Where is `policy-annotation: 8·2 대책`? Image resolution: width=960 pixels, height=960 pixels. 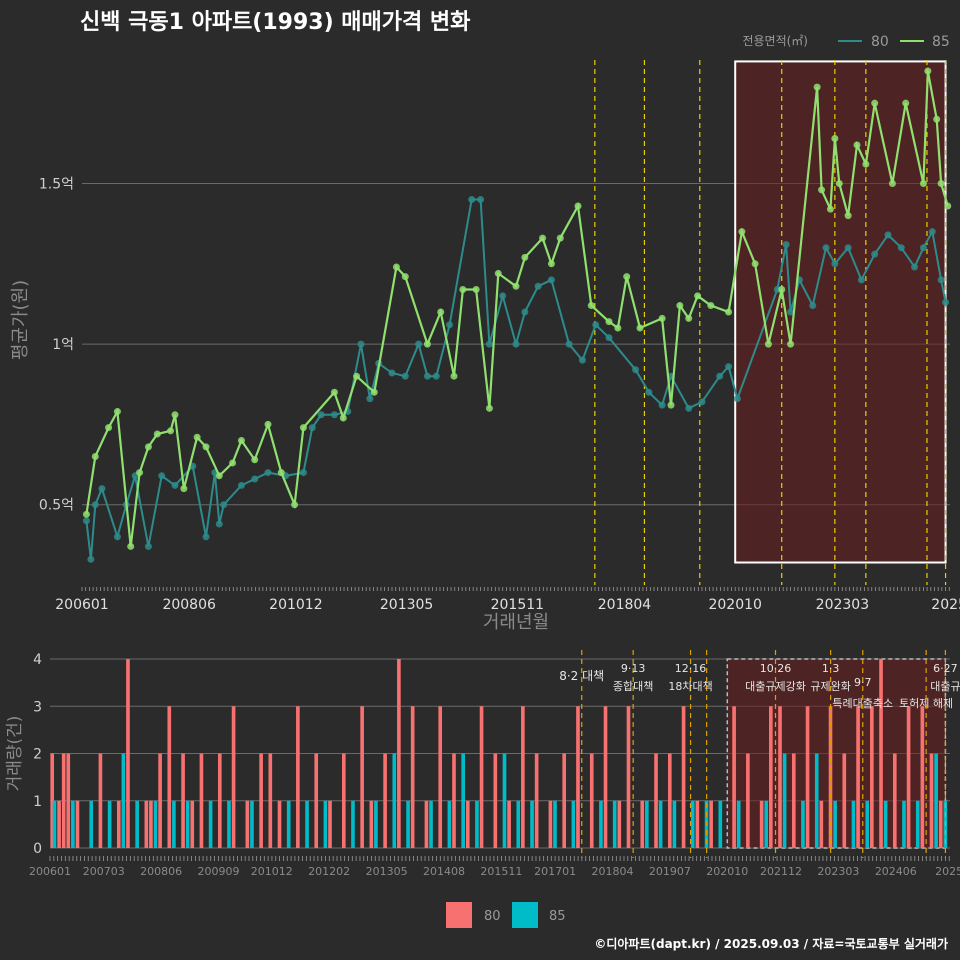 policy-annotation: 8·2 대책 is located at coordinates (581, 675).